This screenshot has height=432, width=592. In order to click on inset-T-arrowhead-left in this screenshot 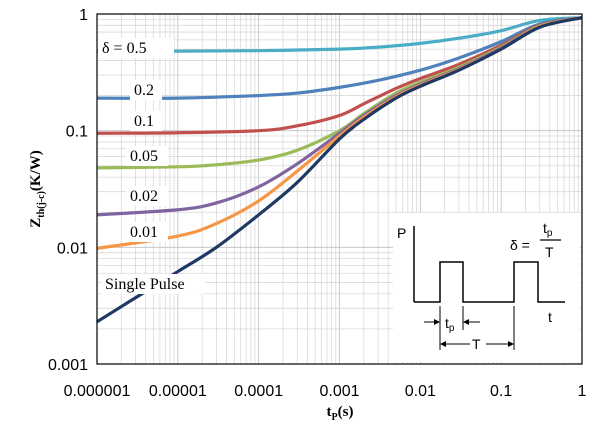, I will do `click(443, 344)`.